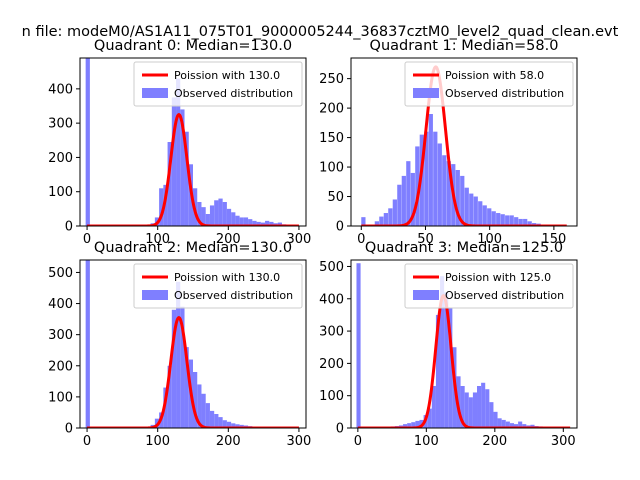 The height and width of the screenshot is (480, 640). Describe the element at coordinates (193, 46) in the screenshot. I see `subplot-title: Quadrant 0: Median=130.0` at that location.